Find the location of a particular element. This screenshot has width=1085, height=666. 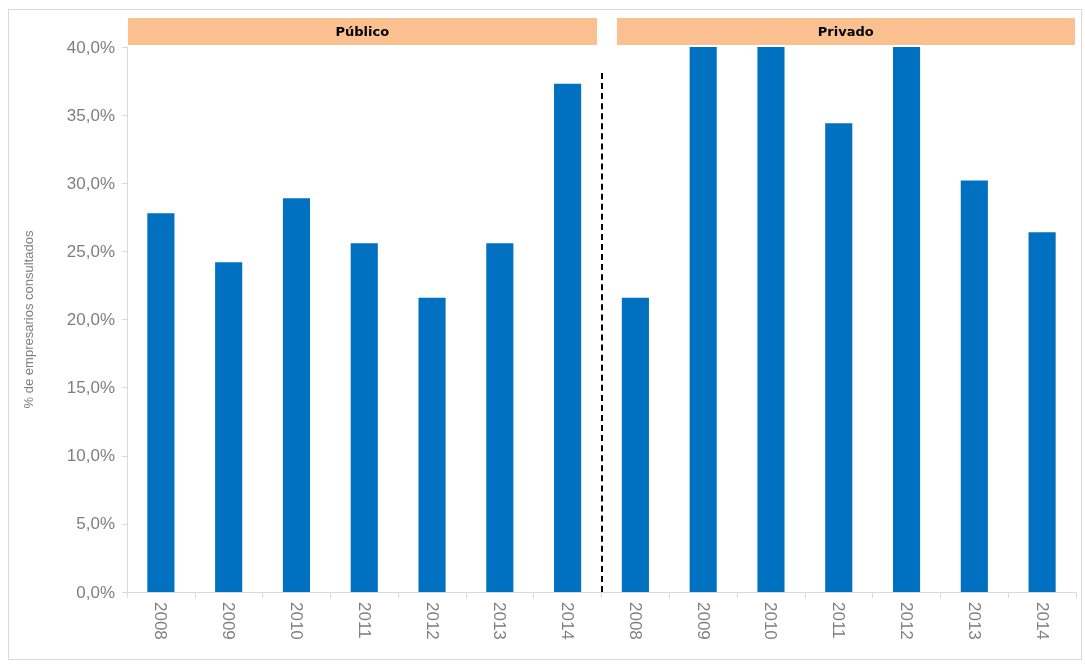

y-tick-label: 35,0% is located at coordinates (90, 115).